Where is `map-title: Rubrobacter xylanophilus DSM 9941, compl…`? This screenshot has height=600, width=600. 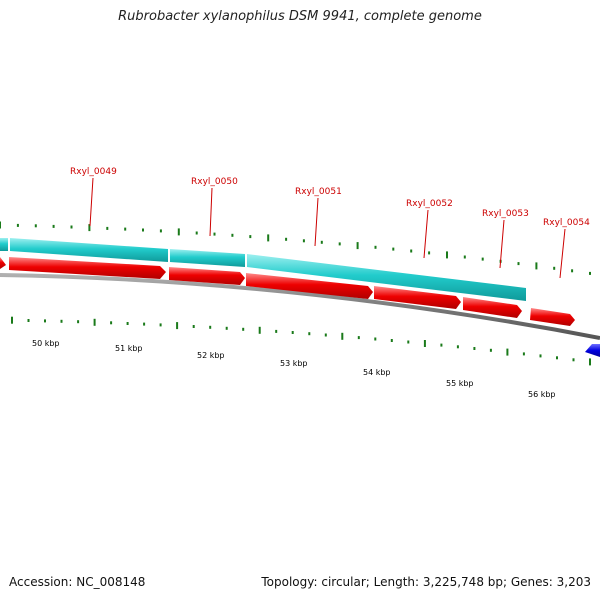 map-title: Rubrobacter xylanophilus DSM 9941, compl… is located at coordinates (300, 16).